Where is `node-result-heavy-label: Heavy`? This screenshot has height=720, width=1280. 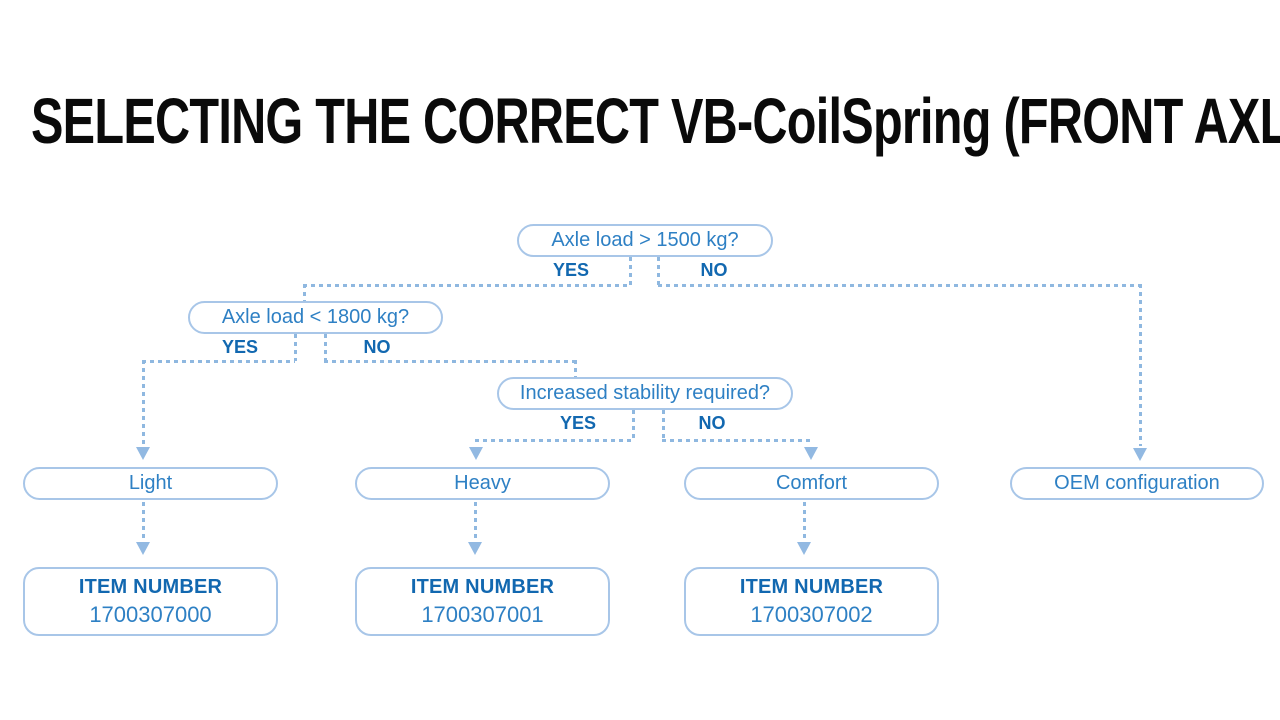 node-result-heavy-label: Heavy is located at coordinates (482, 483).